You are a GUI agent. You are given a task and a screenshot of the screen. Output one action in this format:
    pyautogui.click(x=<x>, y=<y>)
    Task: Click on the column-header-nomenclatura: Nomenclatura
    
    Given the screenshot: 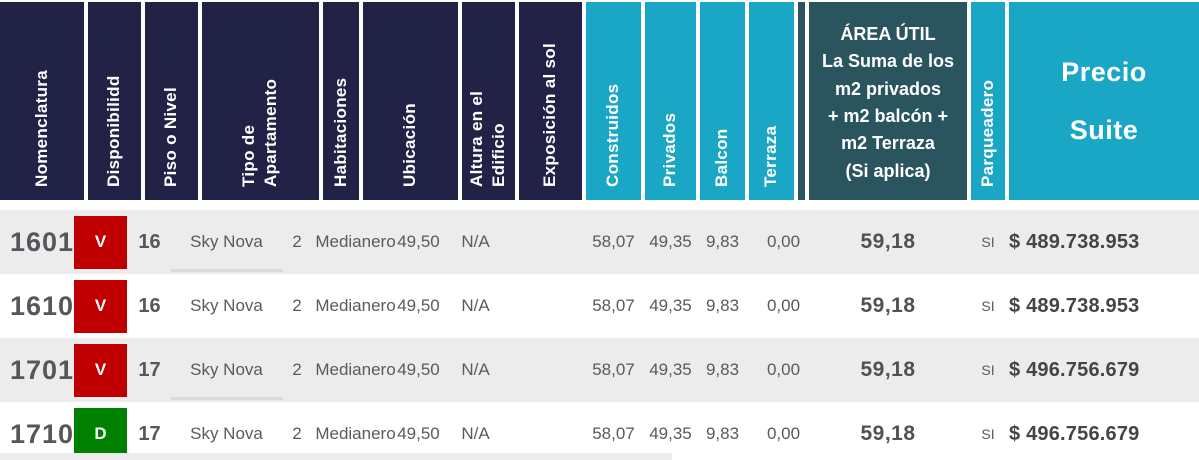 What is the action you would take?
    pyautogui.click(x=42, y=101)
    